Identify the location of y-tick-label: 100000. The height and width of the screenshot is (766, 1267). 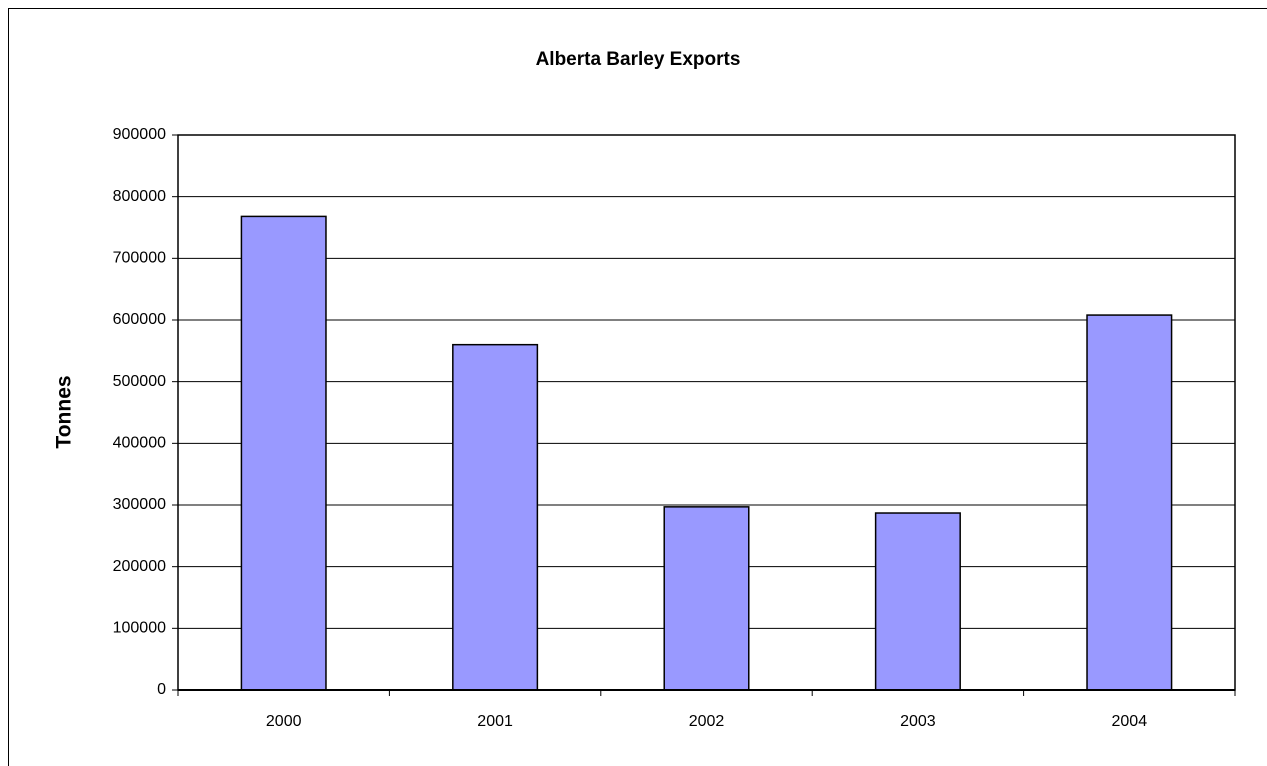
(139, 628).